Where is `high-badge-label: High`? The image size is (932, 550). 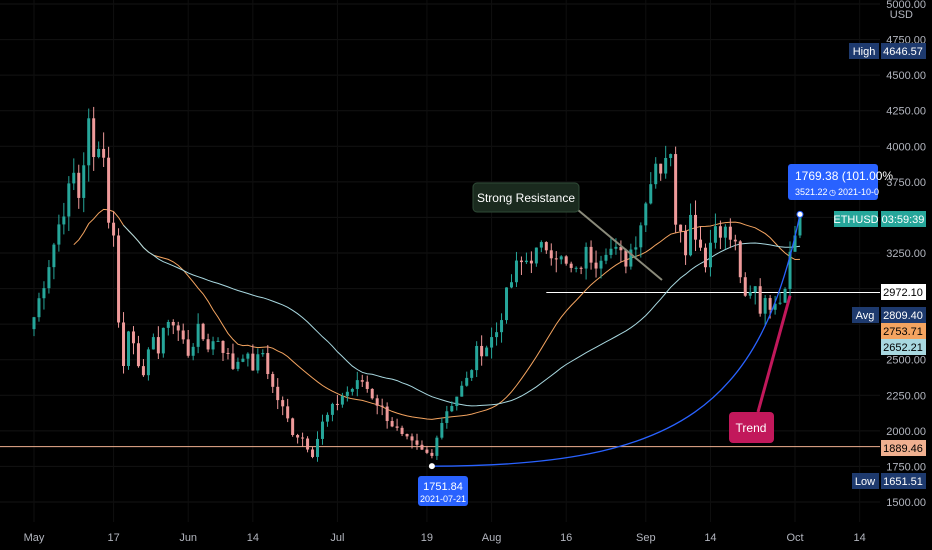 high-badge-label: High is located at coordinates (864, 52).